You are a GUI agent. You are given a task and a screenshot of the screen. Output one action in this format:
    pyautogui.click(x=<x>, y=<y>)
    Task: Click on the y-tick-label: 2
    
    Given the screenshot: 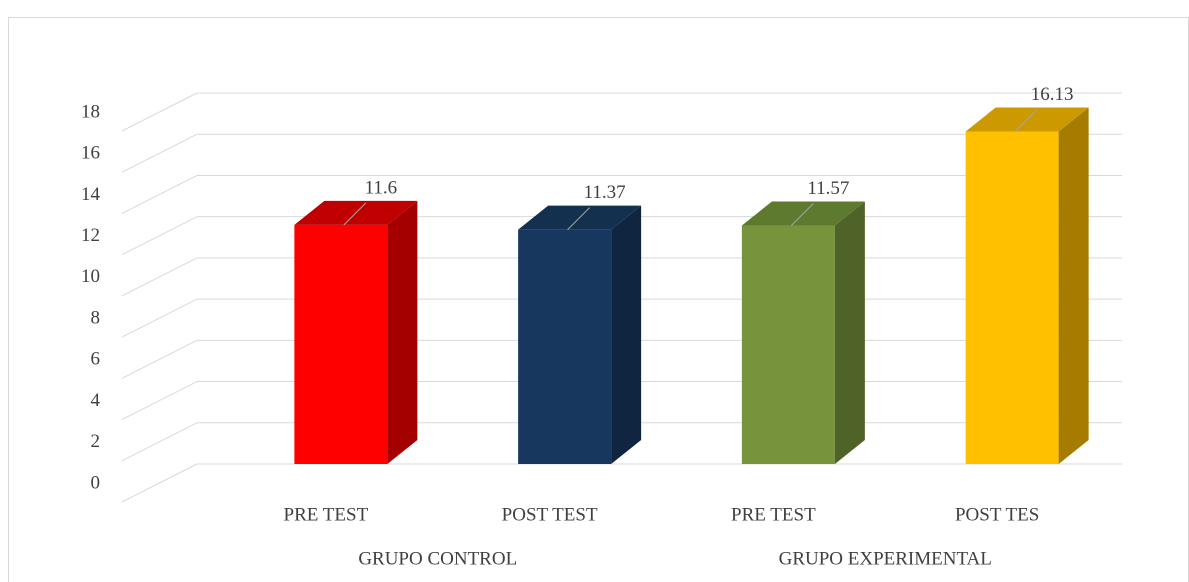 What is the action you would take?
    pyautogui.click(x=96, y=441)
    